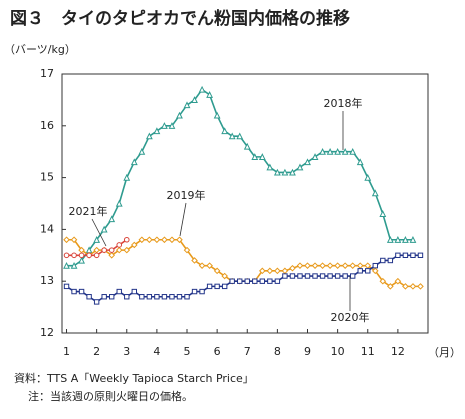 The image size is (465, 419). What do you see at coordinates (277, 351) in the screenshot?
I see `x-tick-label: 8` at bounding box center [277, 351].